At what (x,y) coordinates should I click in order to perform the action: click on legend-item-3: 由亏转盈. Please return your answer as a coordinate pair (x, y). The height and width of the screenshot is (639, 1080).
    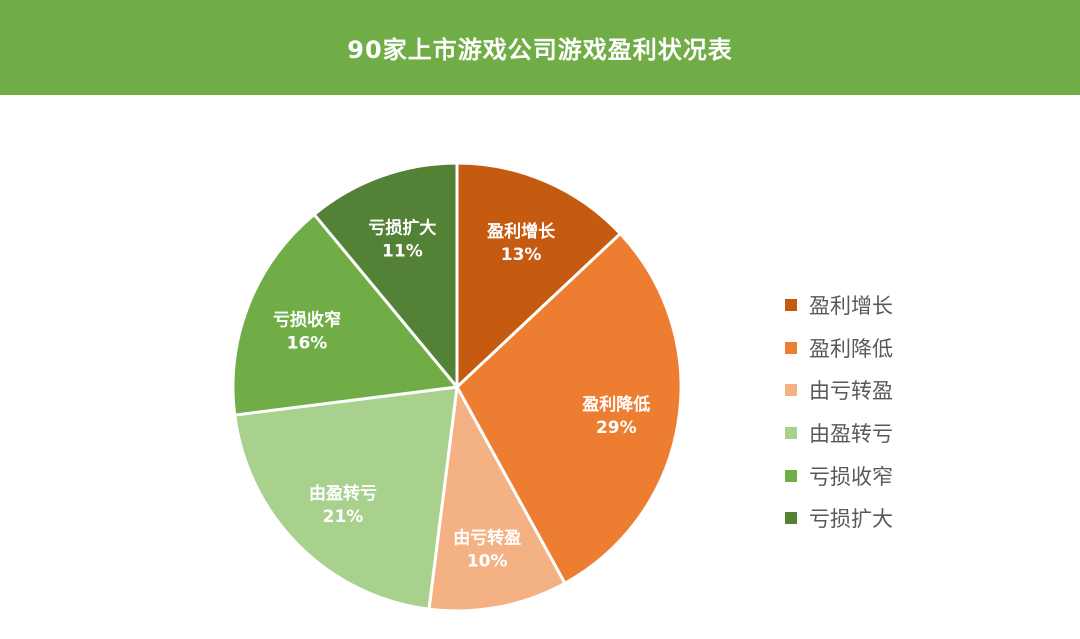
    Looking at the image, I should click on (885, 390).